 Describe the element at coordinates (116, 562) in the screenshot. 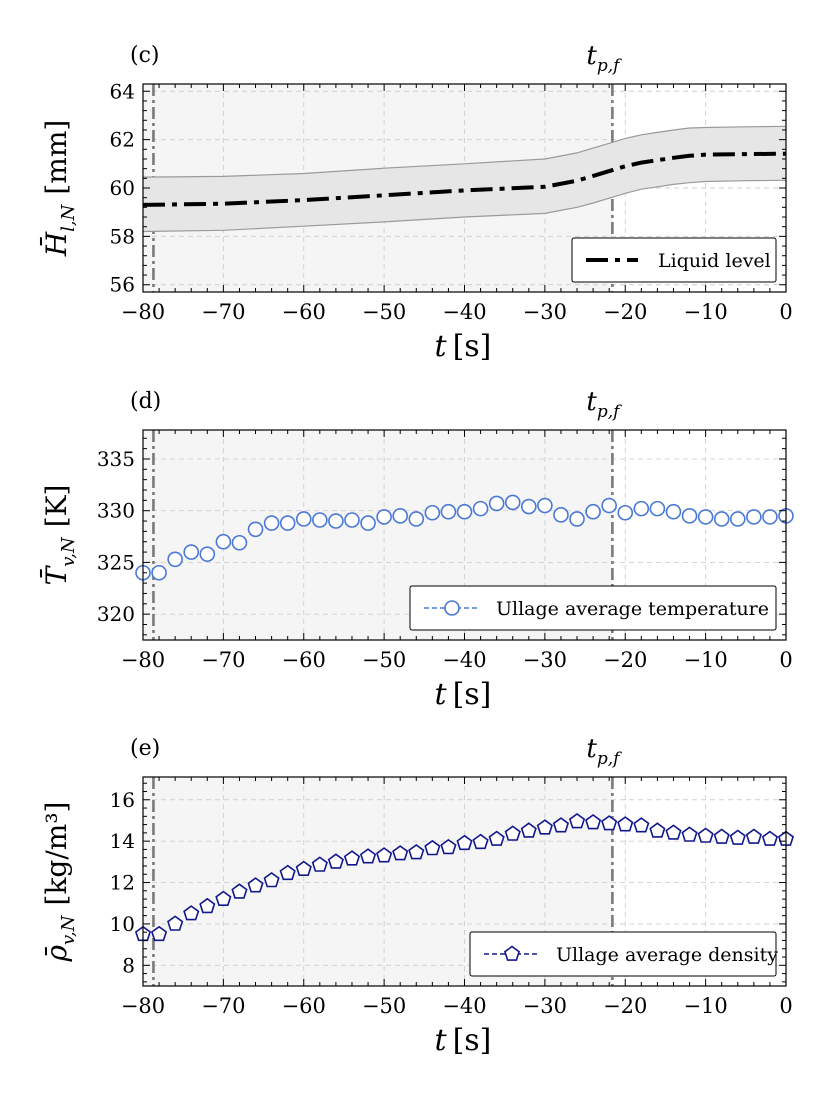

I see `y-tick-label: 325` at that location.